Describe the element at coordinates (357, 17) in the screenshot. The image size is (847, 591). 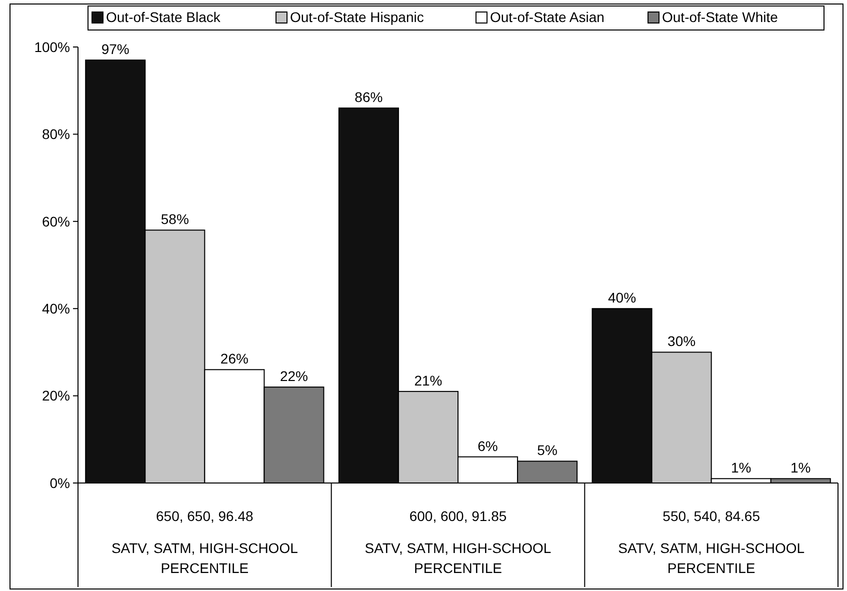
I see `legend-label: Out-of-State Hispanic` at that location.